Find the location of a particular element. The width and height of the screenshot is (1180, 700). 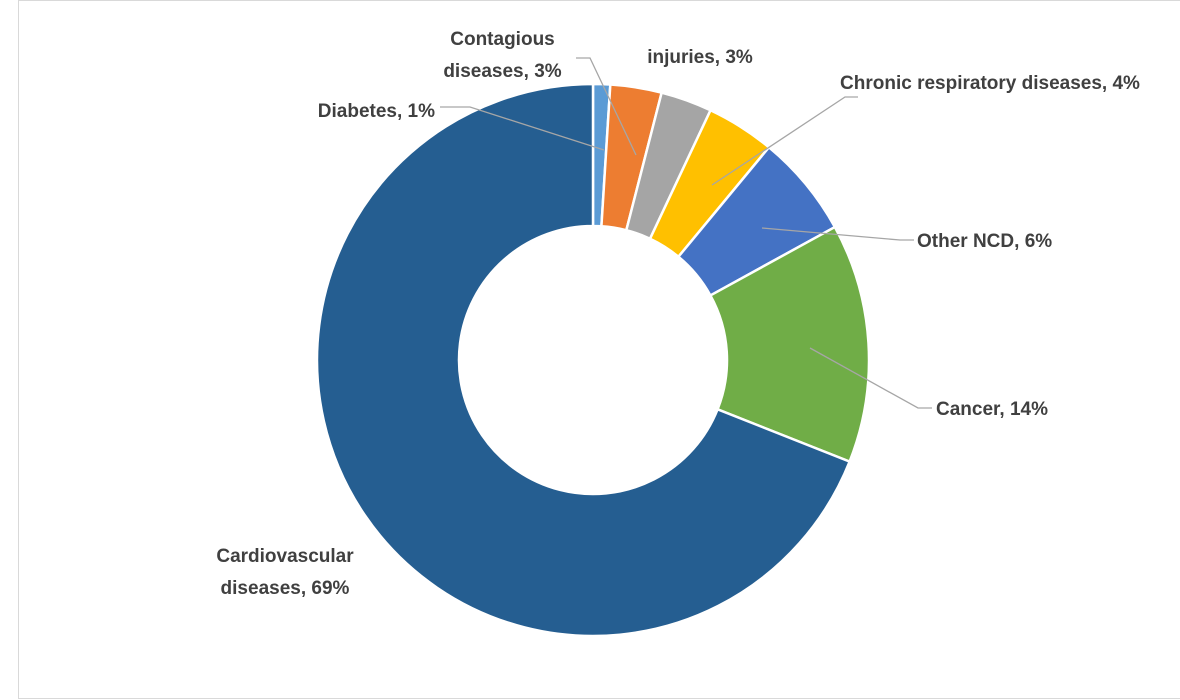

category: Cancer is located at coordinates (968, 409).